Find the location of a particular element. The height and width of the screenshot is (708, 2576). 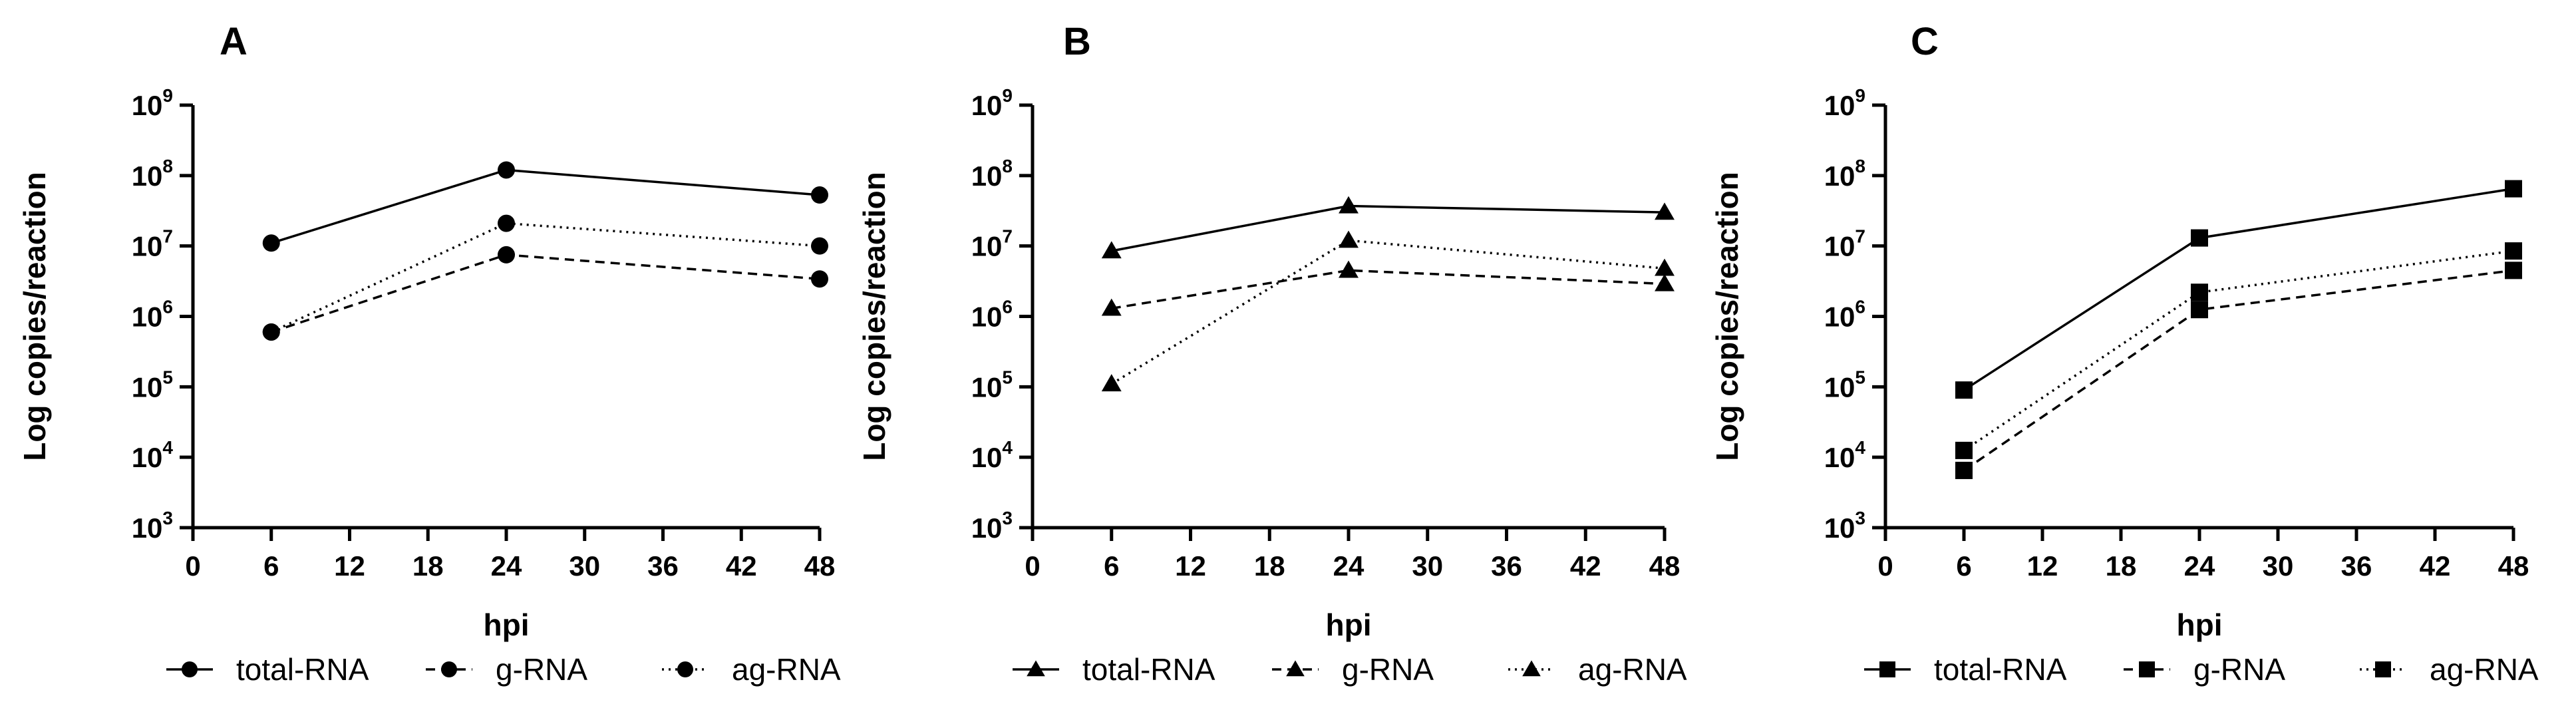

panel-letter: B is located at coordinates (1077, 41).